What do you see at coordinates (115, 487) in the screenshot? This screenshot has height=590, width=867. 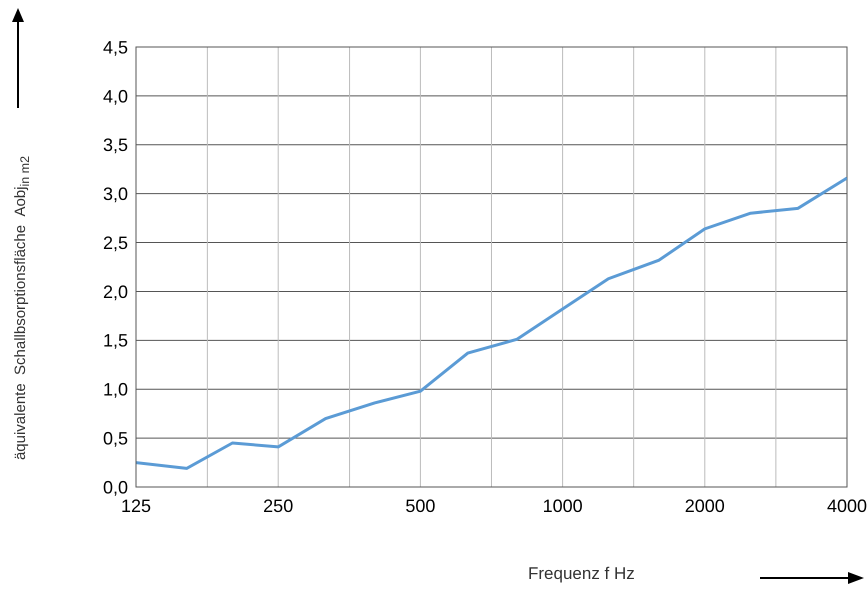 I see `y-tick-label: 0,0` at bounding box center [115, 487].